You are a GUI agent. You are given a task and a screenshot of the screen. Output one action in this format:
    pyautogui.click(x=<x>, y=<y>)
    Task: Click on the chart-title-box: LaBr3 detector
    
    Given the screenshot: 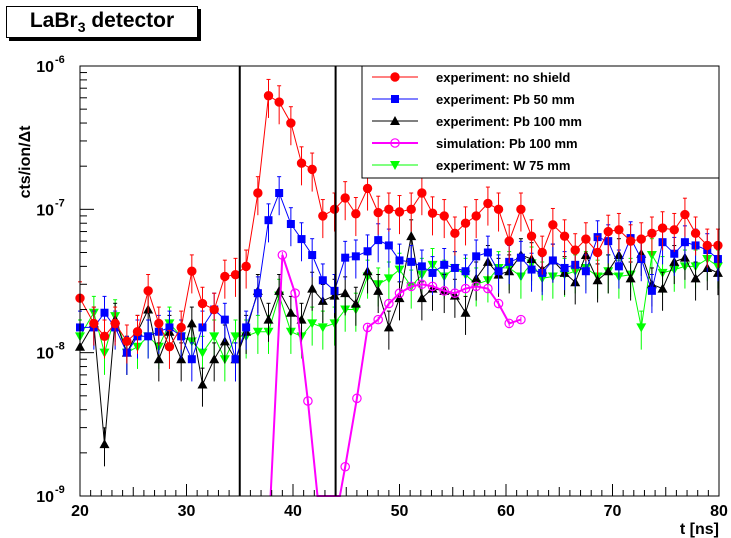 What is the action you would take?
    pyautogui.click(x=102, y=22)
    